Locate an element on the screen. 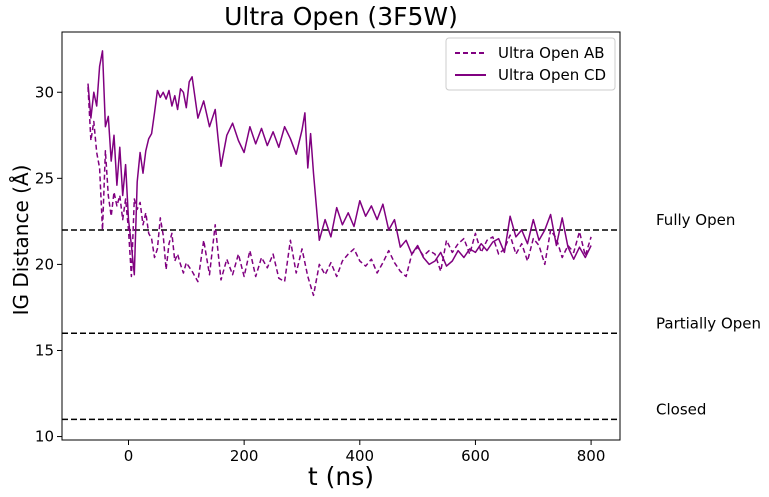 The image size is (769, 497). legend: Ultra Open AB Ultra Open CD is located at coordinates (530, 64).